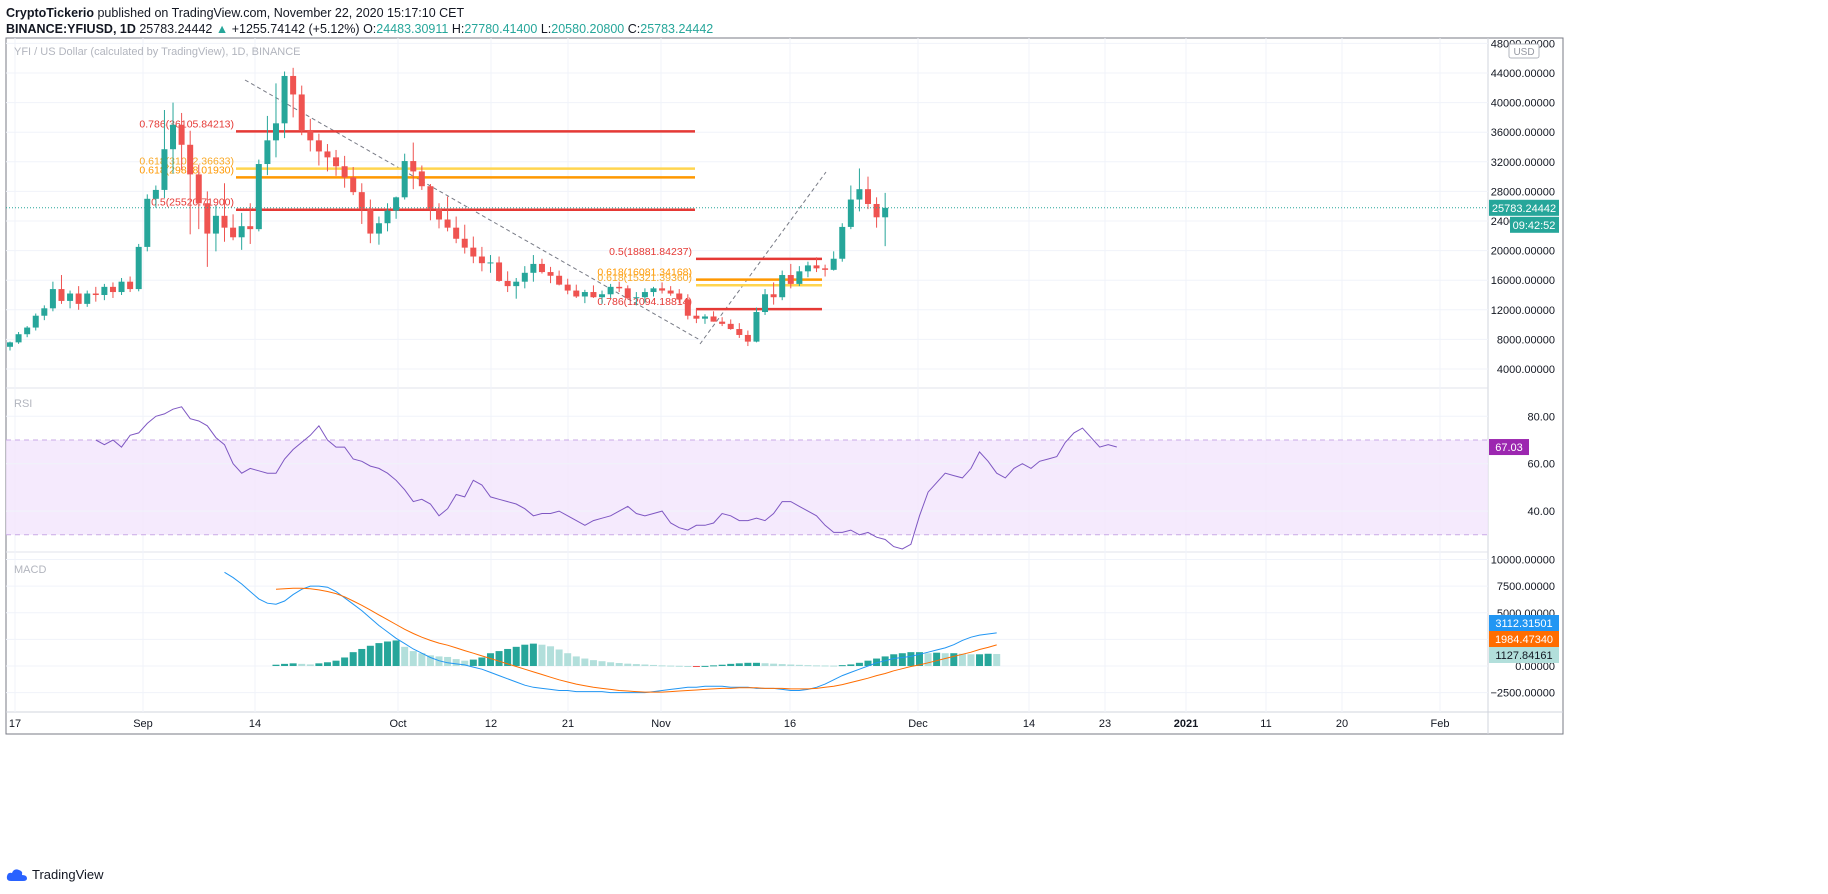  What do you see at coordinates (588, 29) in the screenshot?
I see `low-value: 20580.20800` at bounding box center [588, 29].